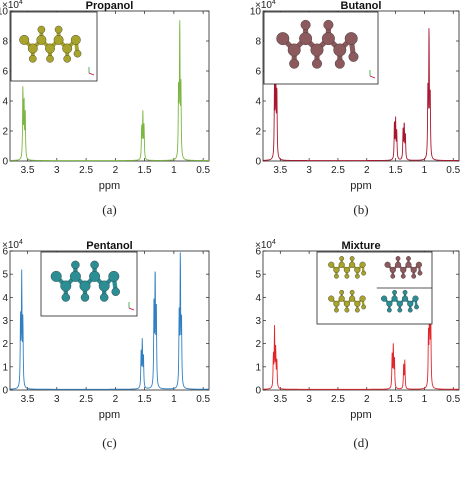 This screenshot has width=474, height=480. Describe the element at coordinates (360, 442) in the screenshot. I see `panel-caption: (d)` at that location.